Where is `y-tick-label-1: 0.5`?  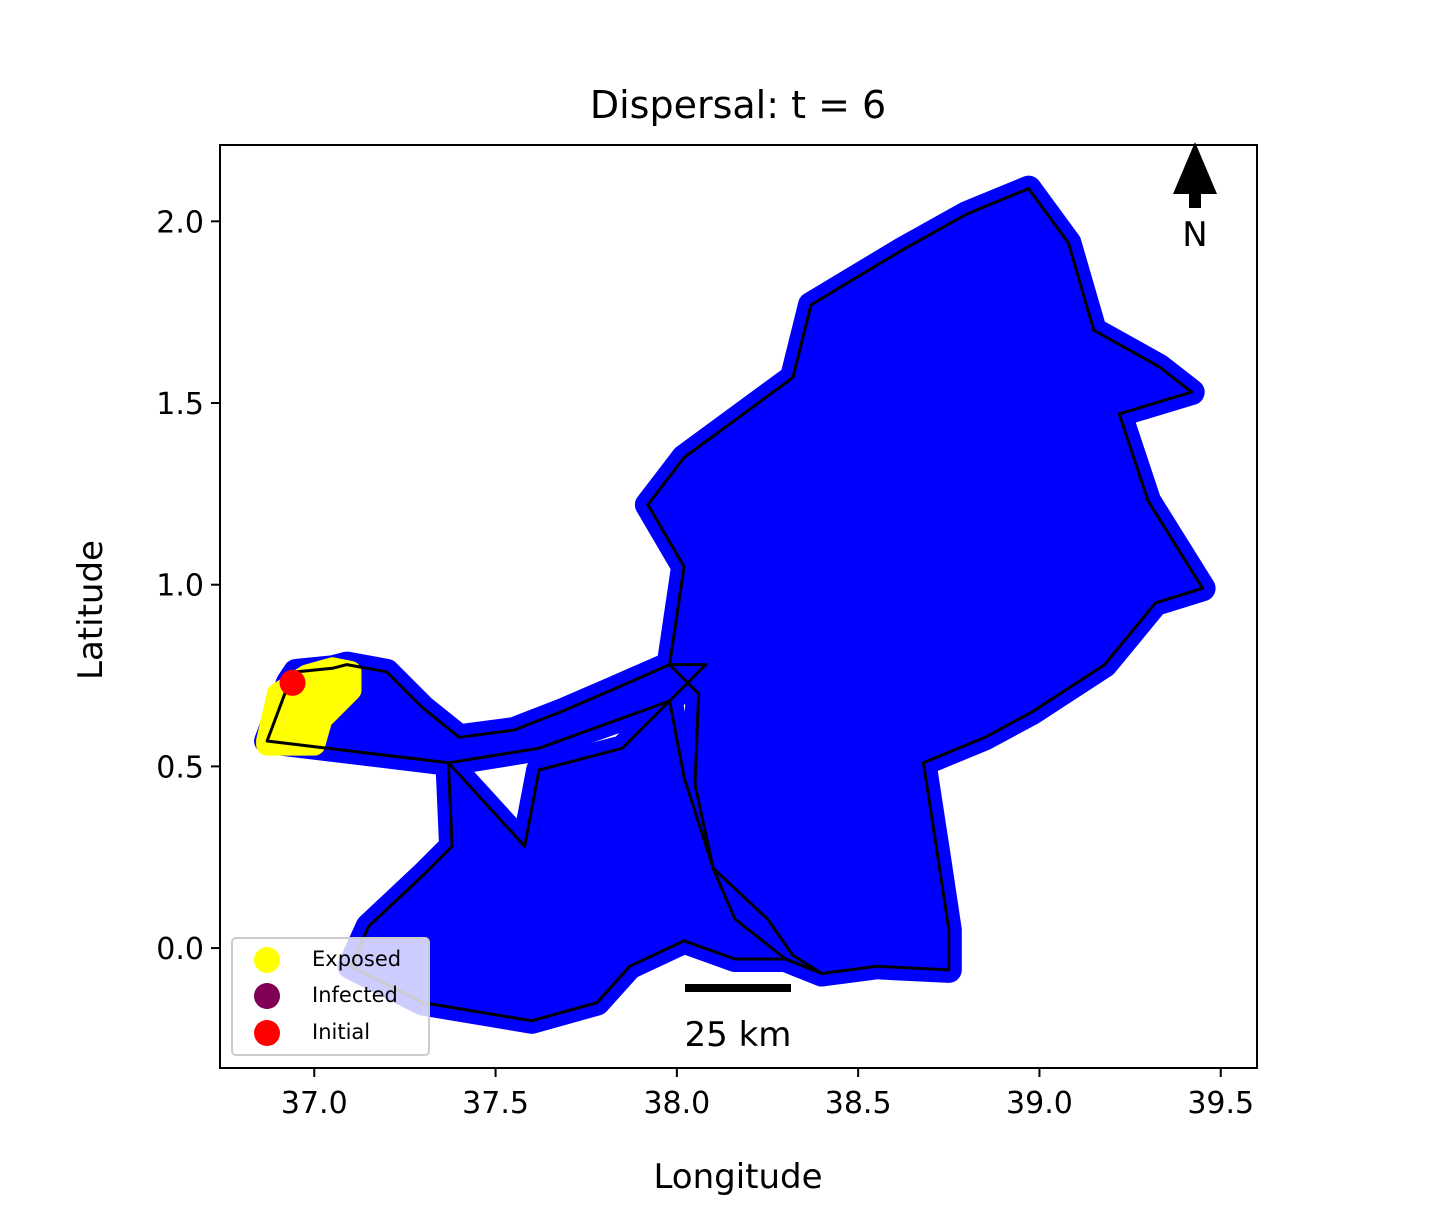
y-tick-label-1: 0.5 is located at coordinates (180, 767).